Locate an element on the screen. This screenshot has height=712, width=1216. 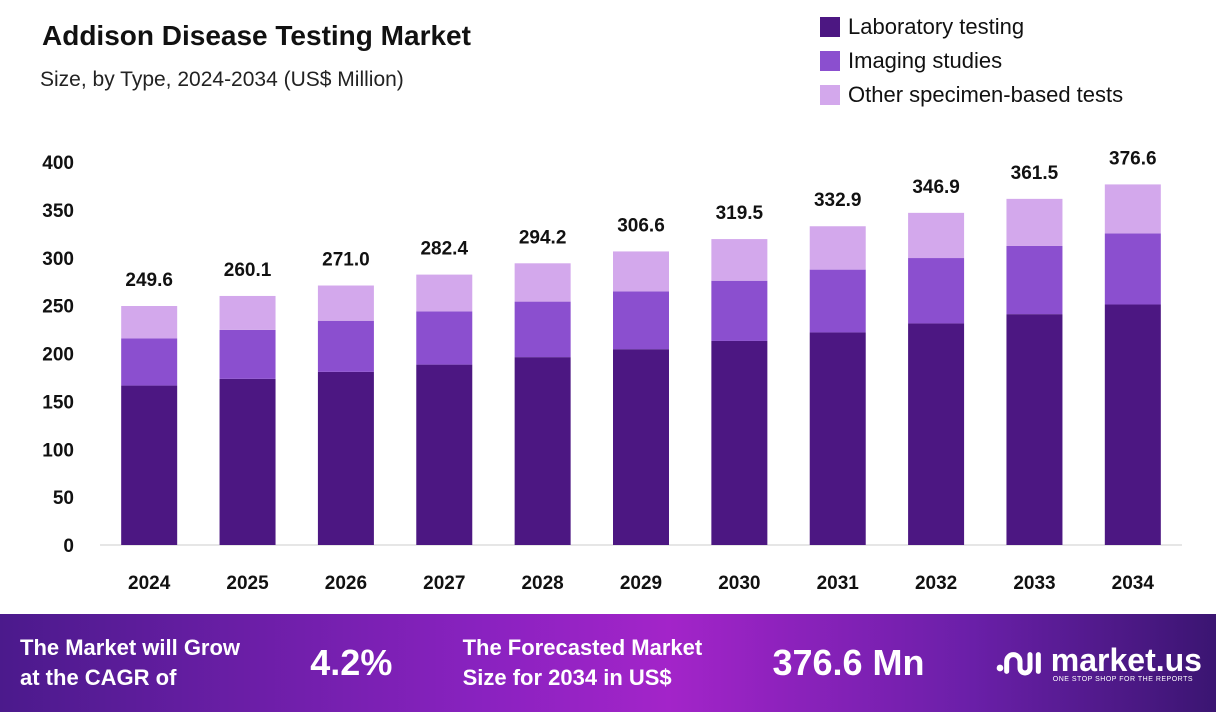
x-tick-label: 2034 is located at coordinates (1133, 583).